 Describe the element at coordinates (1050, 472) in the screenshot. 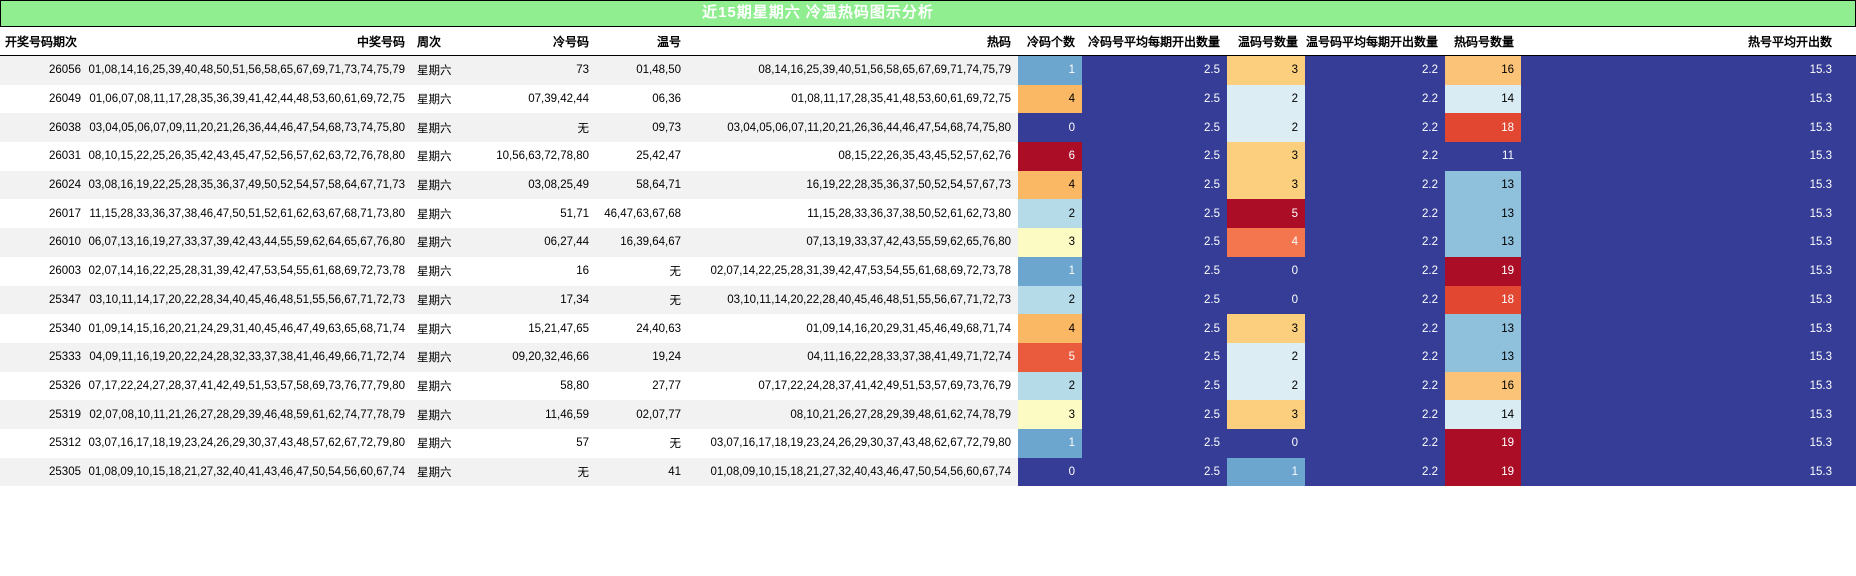

I see `cell-cold-count: 0` at that location.